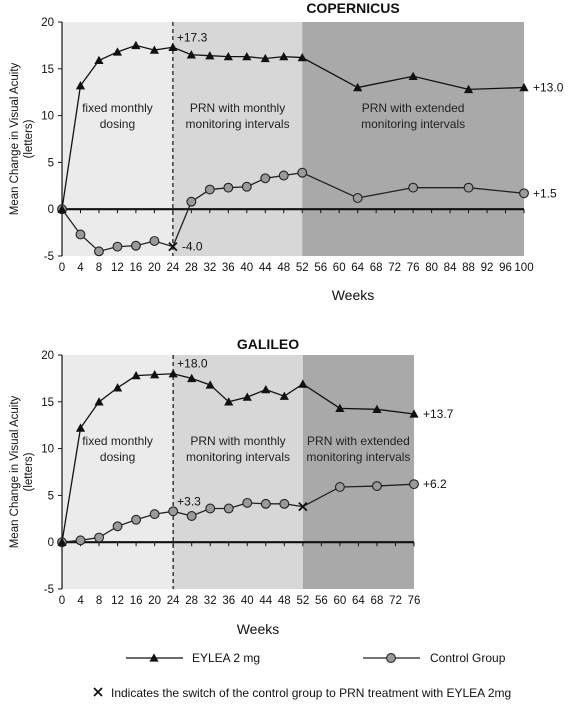 The width and height of the screenshot is (571, 711). I want to click on x-tick-label: 40, so click(246, 268).